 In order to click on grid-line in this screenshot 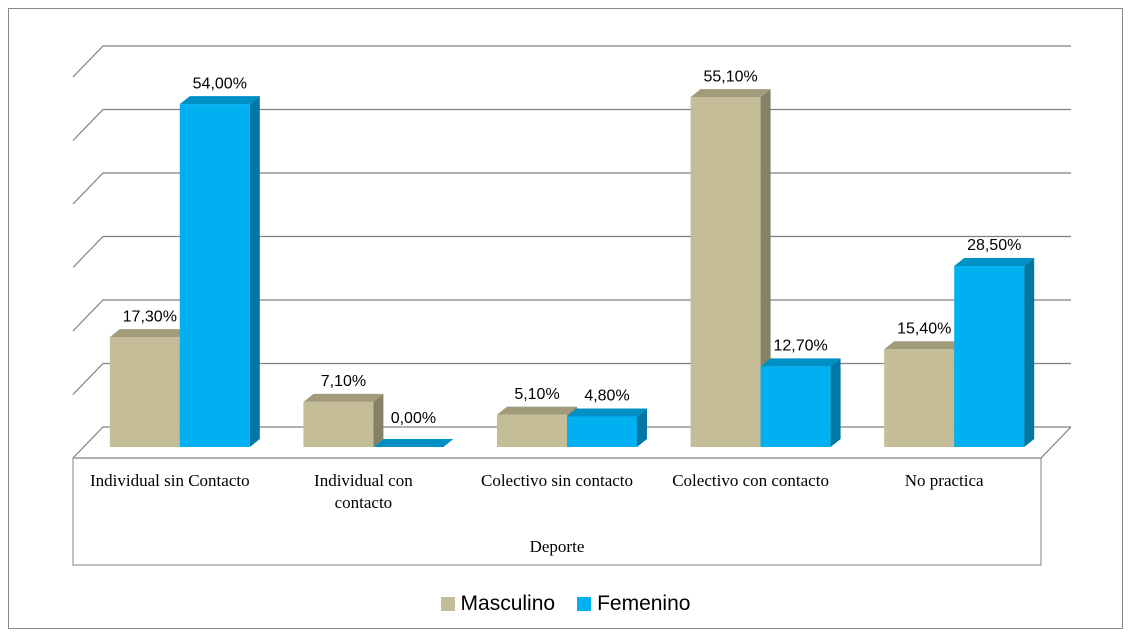, I will do `click(571, 61)`.